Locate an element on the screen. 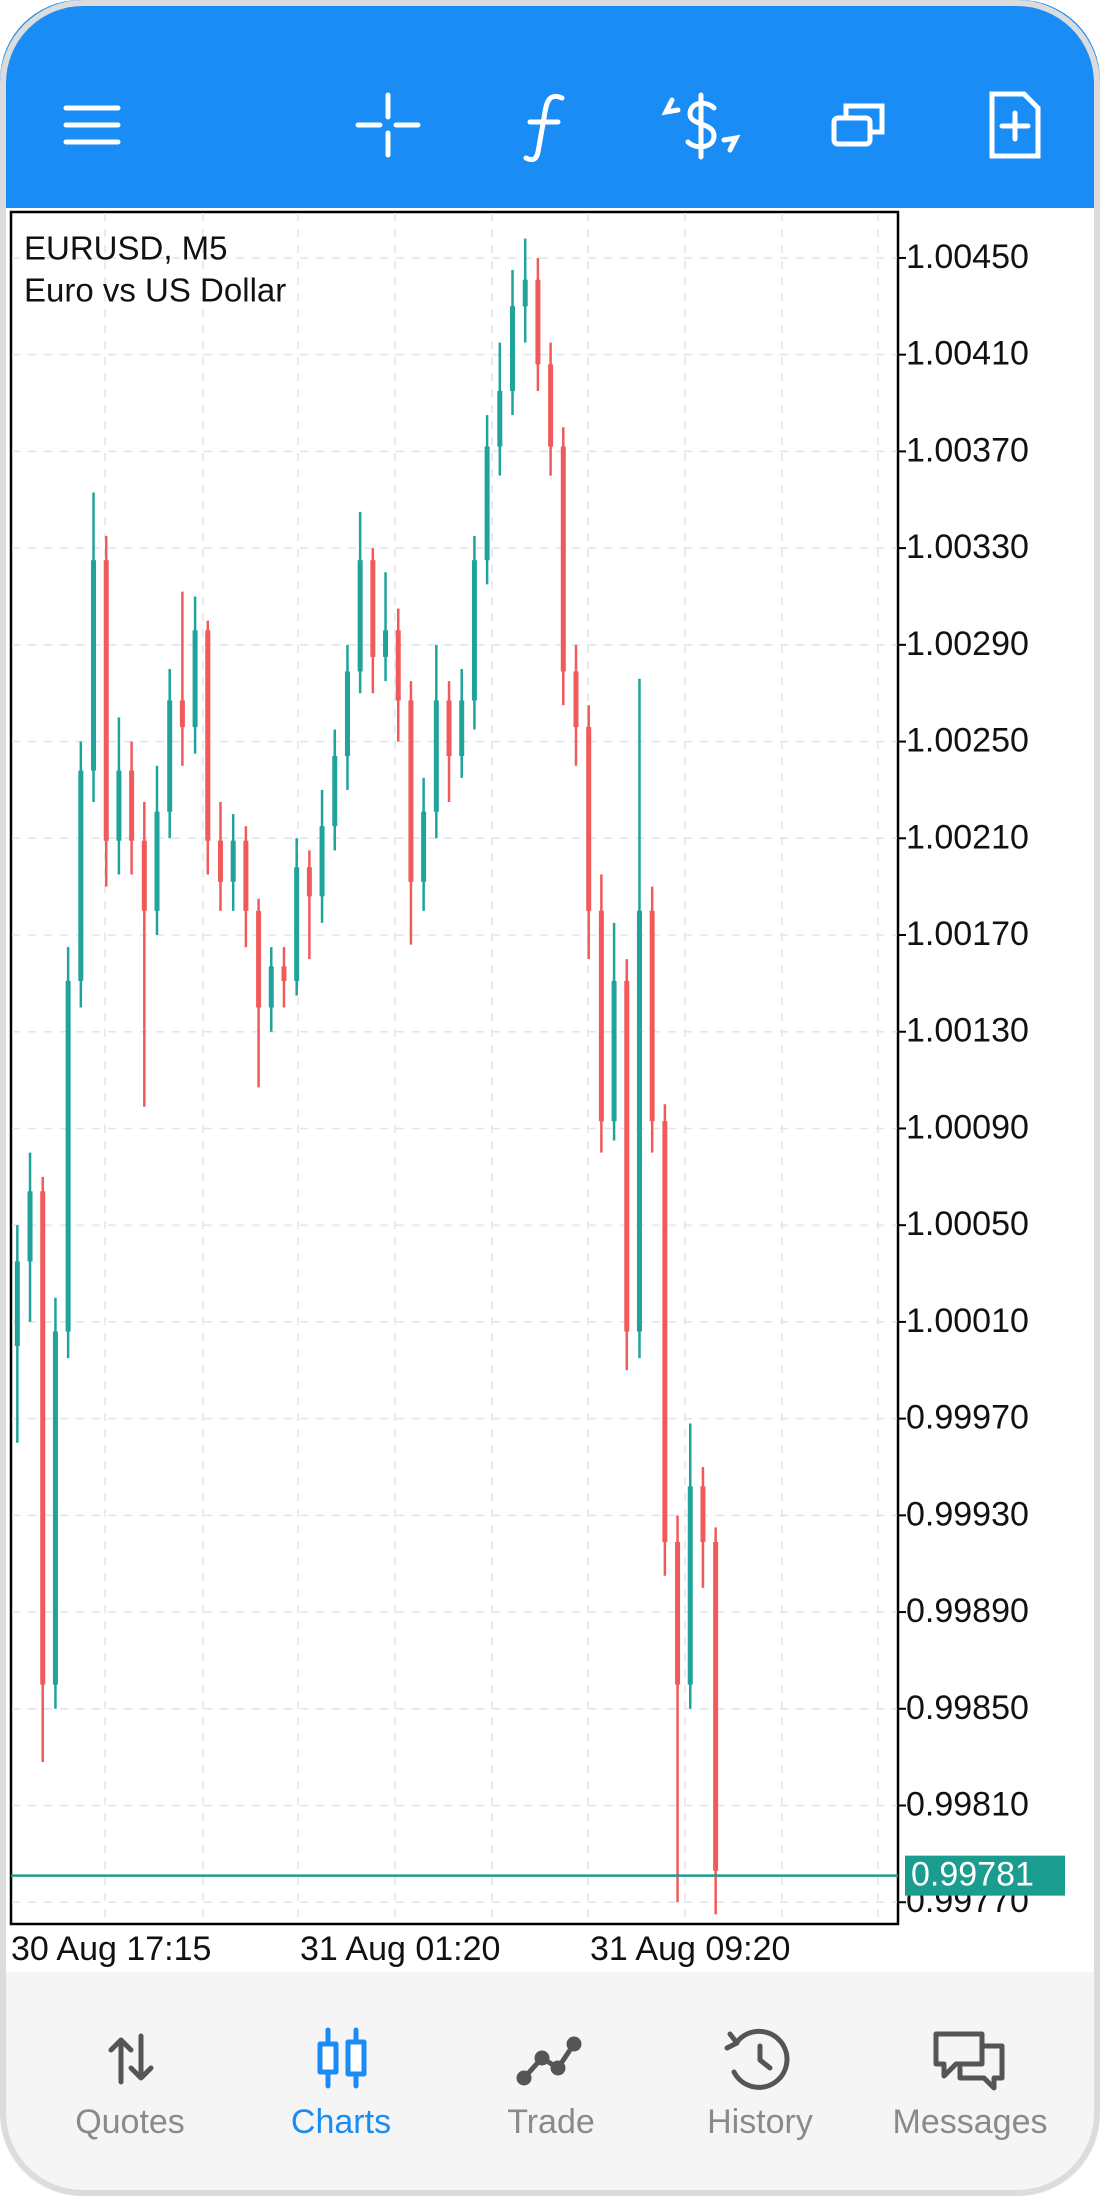 The width and height of the screenshot is (1100, 2196). y-tick-label: 1.00170 is located at coordinates (967, 934).